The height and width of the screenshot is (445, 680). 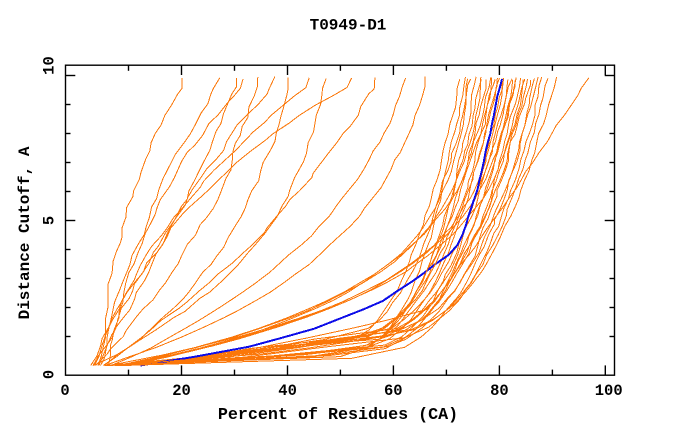 I want to click on svg-text: 5, so click(x=49, y=220).